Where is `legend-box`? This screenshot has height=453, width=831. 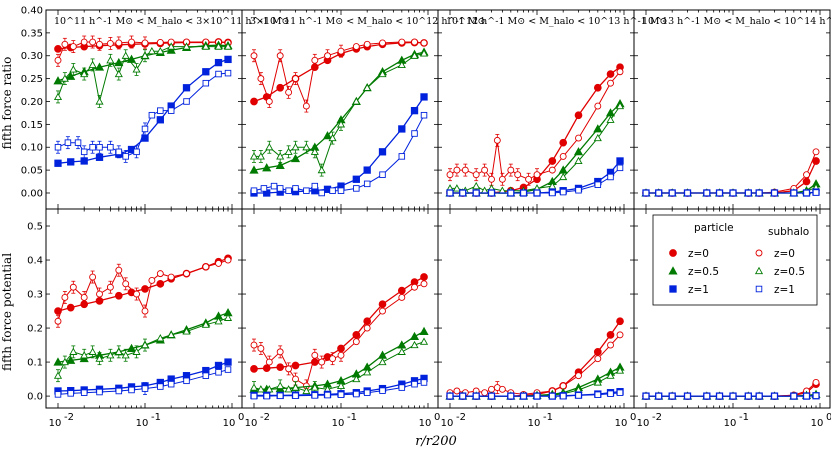 legend-box is located at coordinates (735, 260).